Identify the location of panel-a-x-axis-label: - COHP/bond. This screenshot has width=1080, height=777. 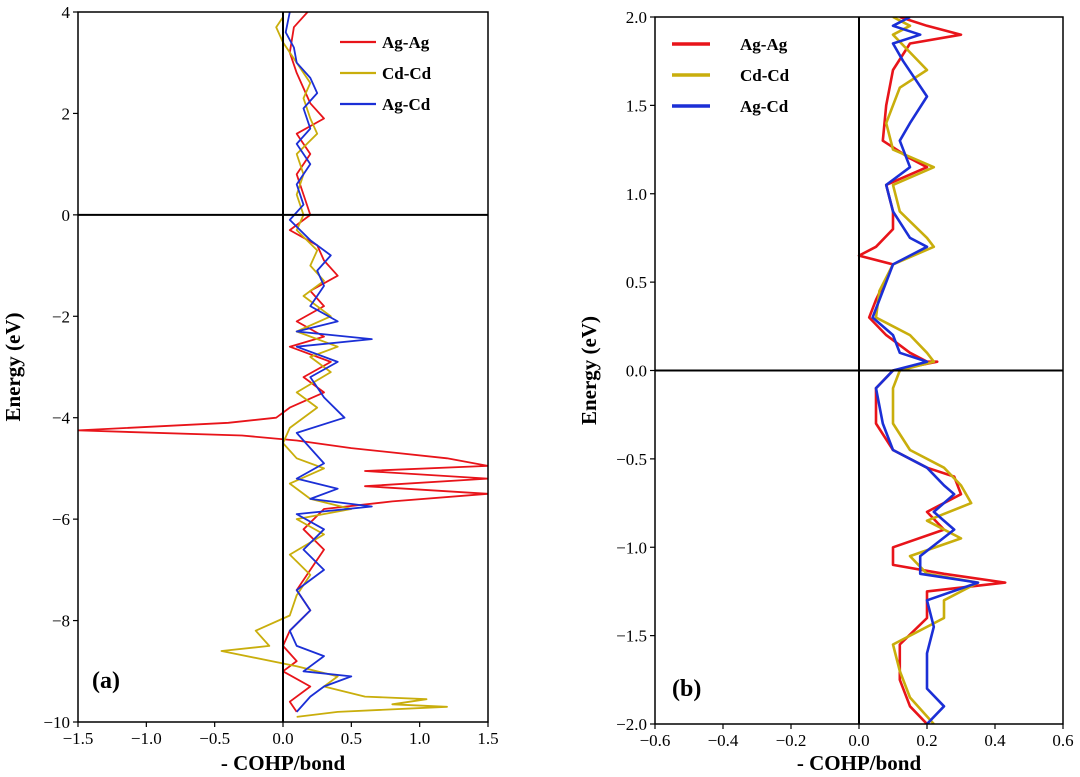
(283, 763).